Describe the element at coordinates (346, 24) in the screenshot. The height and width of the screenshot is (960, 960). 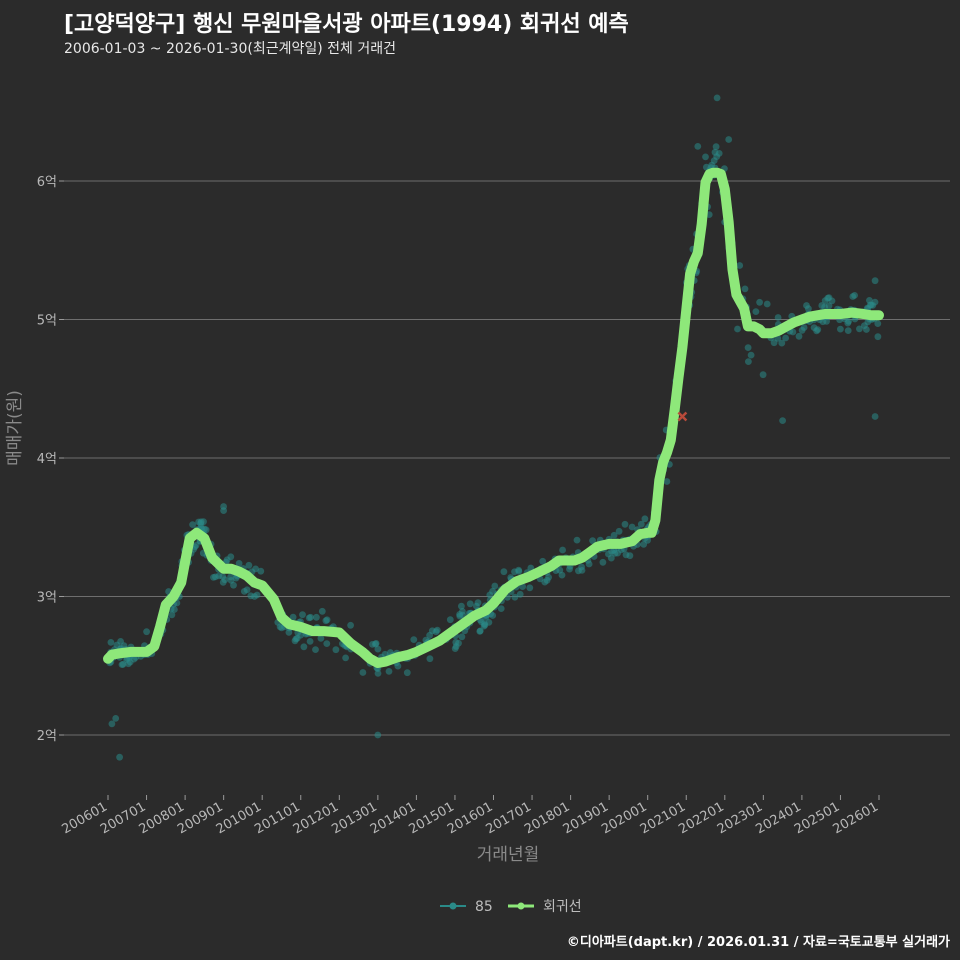
I see `chart-title: [고양덕양구] 행신 무원마을서광 아파트(1994) 회귀선 예측` at that location.